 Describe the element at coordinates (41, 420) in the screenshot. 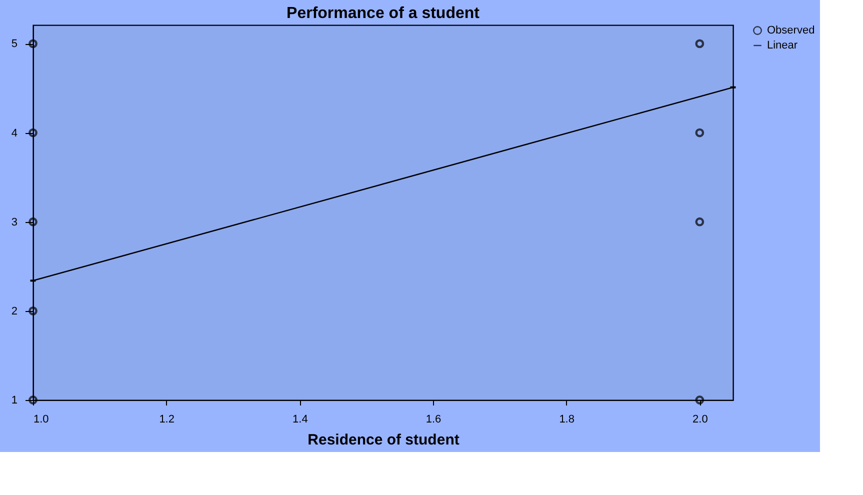

I see `x-tick-label: 1.0` at that location.